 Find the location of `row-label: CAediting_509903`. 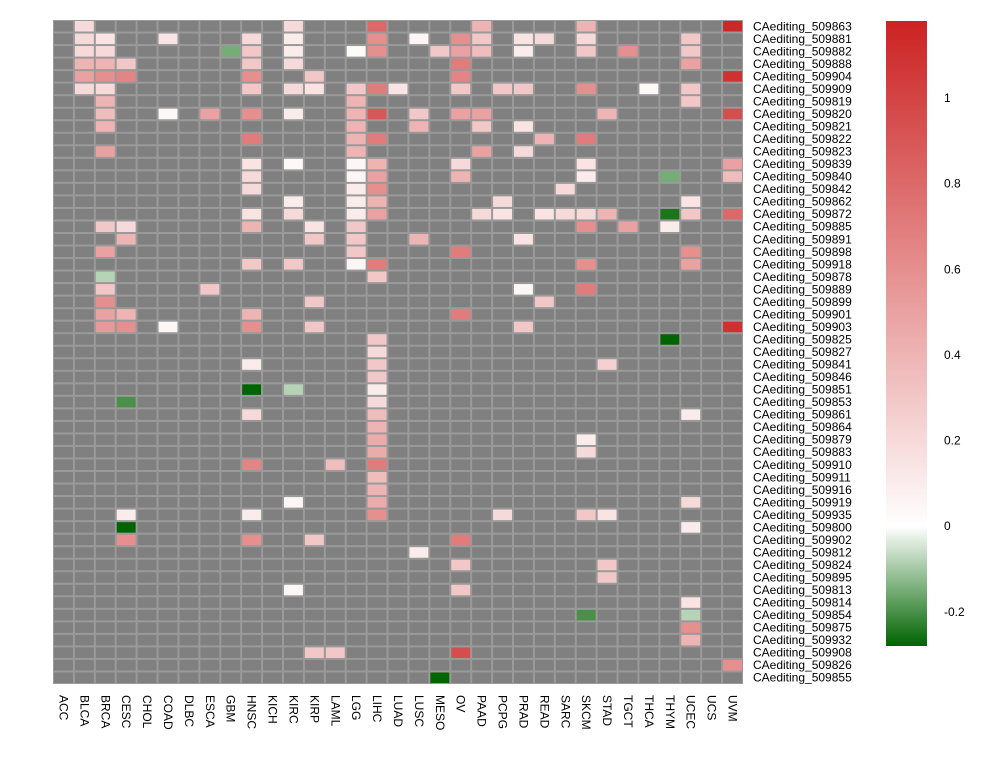

row-label: CAediting_509903 is located at coordinates (802, 327).